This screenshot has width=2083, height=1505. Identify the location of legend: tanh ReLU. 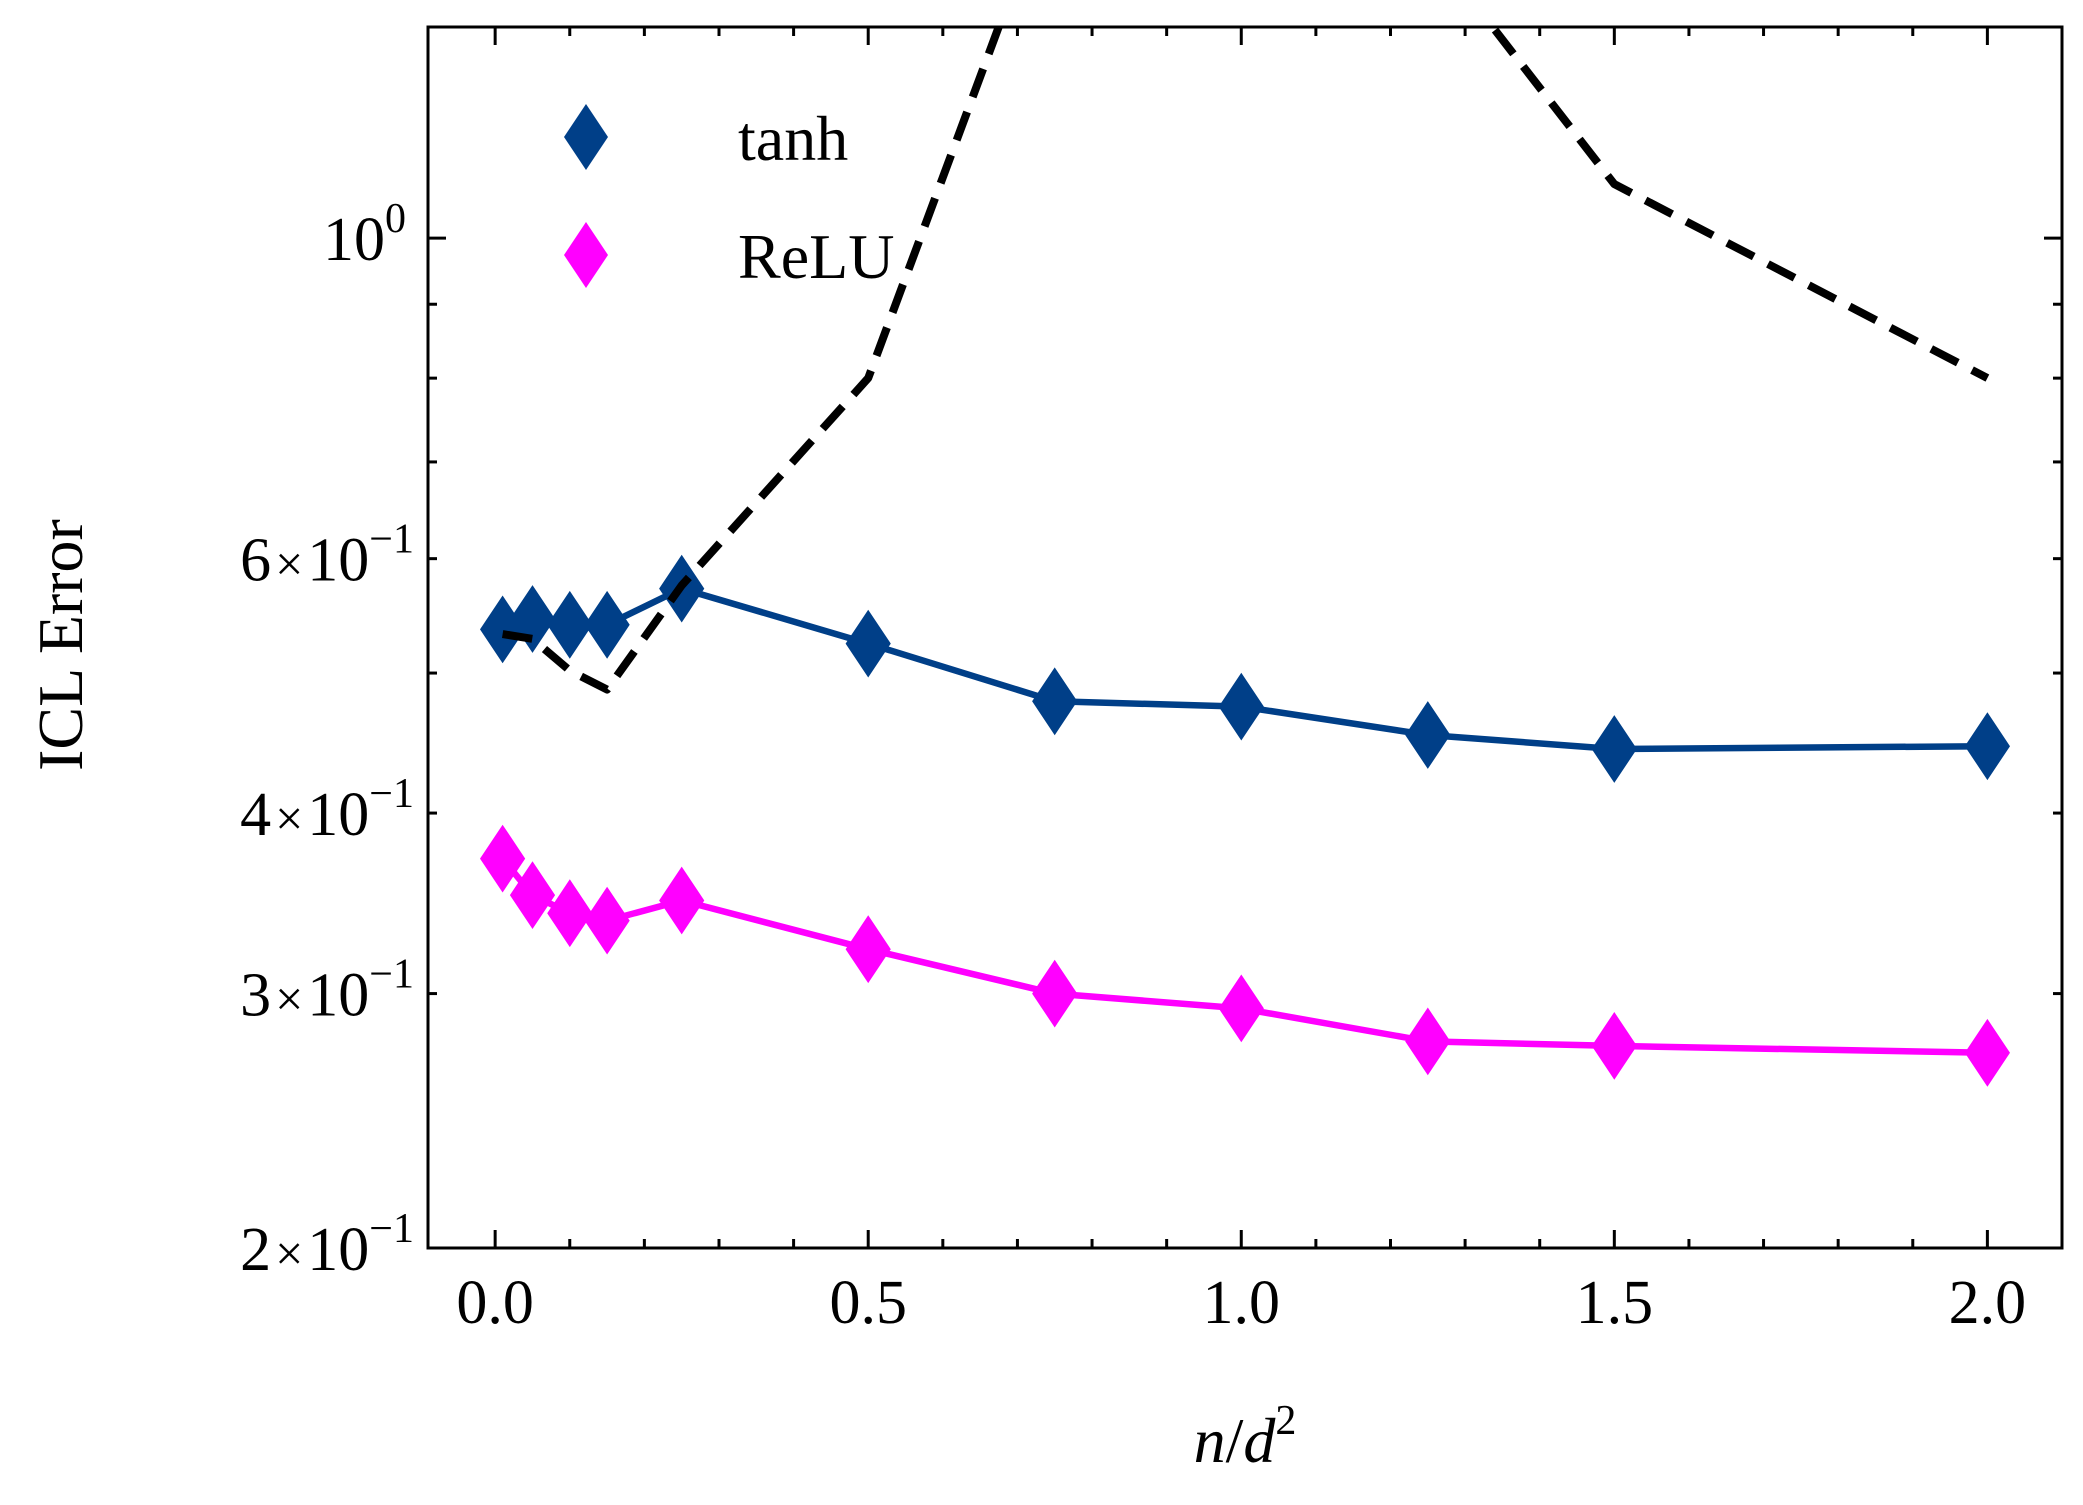
(729, 197).